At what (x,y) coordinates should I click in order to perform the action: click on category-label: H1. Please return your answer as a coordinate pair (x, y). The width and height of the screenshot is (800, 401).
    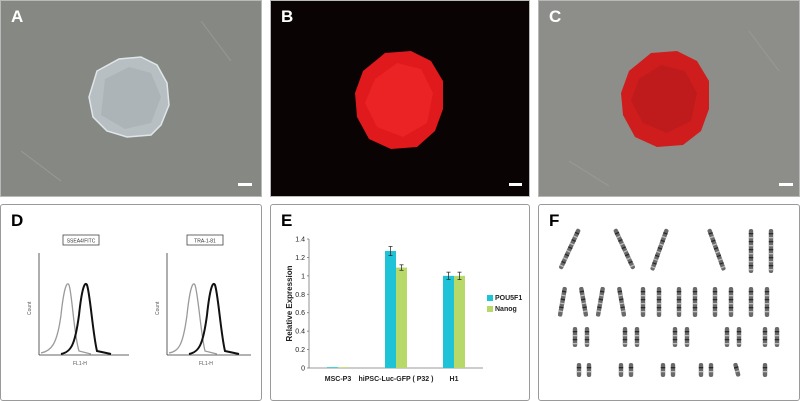
    Looking at the image, I should click on (454, 379).